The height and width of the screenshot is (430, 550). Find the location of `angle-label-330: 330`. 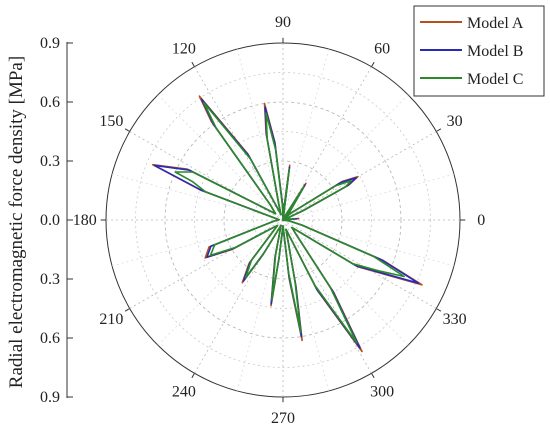

angle-label-330: 330 is located at coordinates (455, 319).